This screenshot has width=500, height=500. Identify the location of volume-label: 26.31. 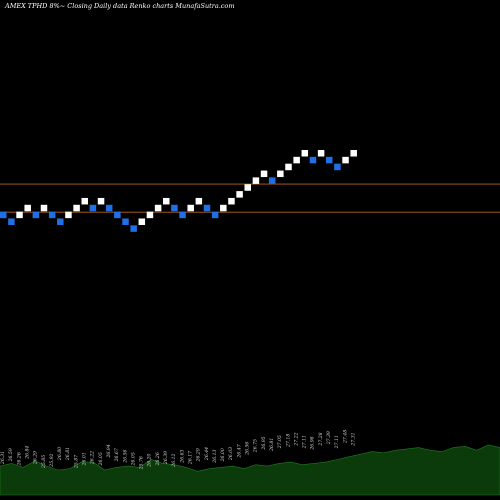
(3, 458).